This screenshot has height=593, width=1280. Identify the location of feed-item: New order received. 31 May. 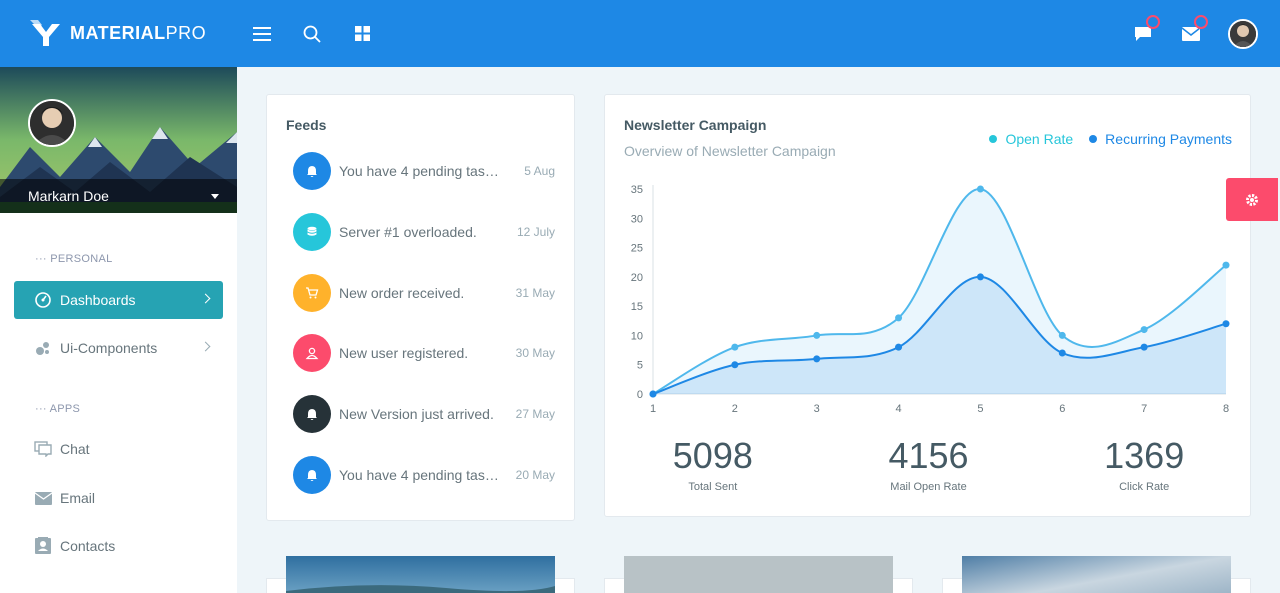
(424, 293).